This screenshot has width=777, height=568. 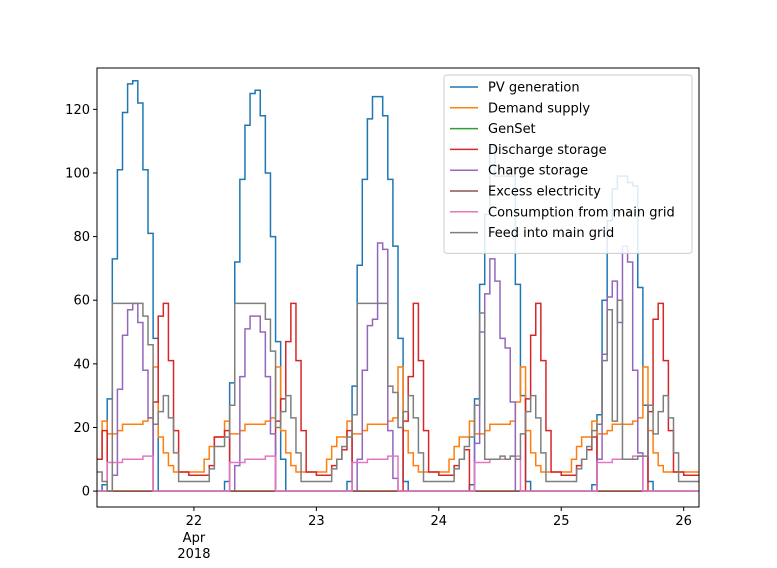 I want to click on y-tick-label: 60, so click(x=81, y=301).